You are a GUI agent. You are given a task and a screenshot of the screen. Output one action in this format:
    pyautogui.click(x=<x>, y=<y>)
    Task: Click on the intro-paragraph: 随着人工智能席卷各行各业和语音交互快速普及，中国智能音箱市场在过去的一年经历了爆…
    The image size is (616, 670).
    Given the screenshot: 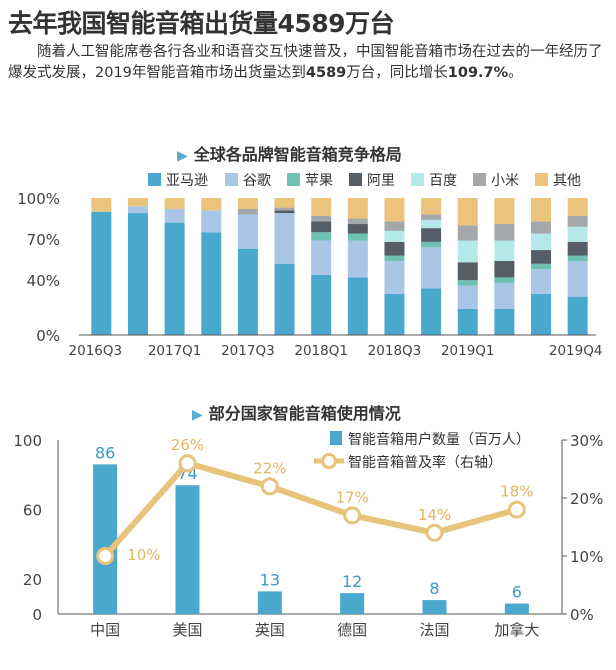 What is the action you would take?
    pyautogui.click(x=308, y=63)
    